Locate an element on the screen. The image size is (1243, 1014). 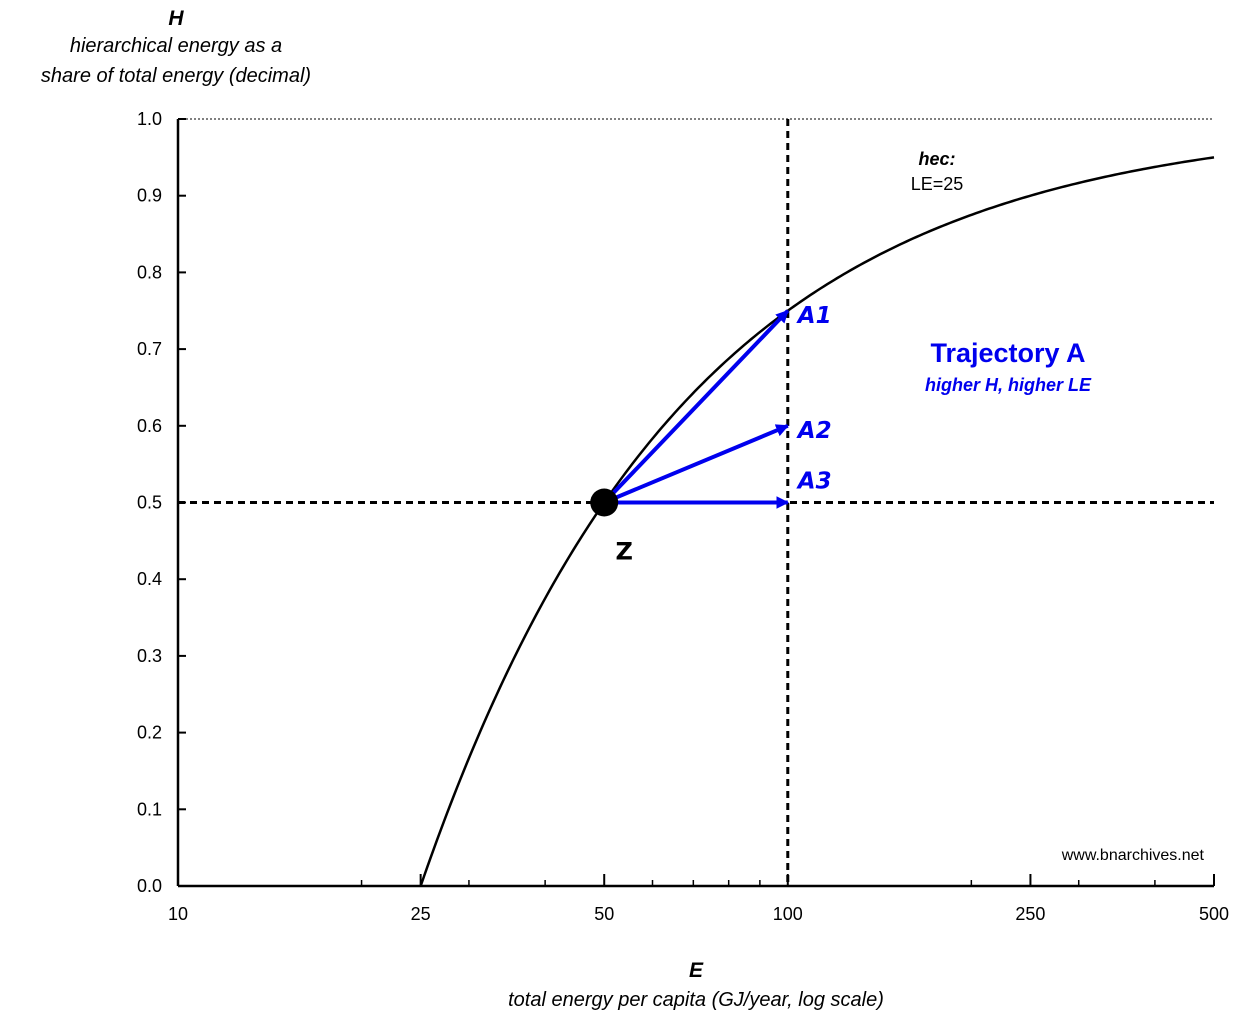
y-tick-label: 0.8 is located at coordinates (149, 272).